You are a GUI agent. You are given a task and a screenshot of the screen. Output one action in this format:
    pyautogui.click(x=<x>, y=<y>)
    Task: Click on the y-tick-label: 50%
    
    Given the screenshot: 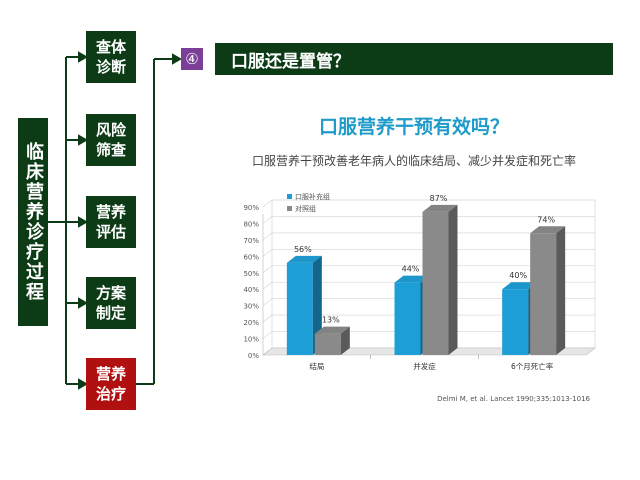 What is the action you would take?
    pyautogui.click(x=251, y=274)
    